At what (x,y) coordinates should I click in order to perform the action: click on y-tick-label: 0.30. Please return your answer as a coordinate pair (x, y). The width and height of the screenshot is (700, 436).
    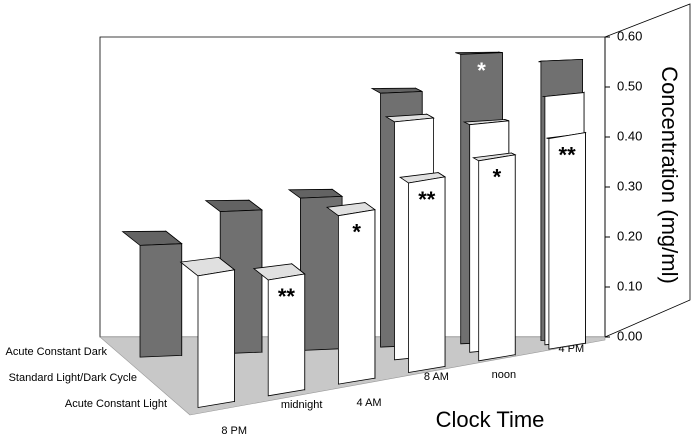
    Looking at the image, I should click on (629, 185).